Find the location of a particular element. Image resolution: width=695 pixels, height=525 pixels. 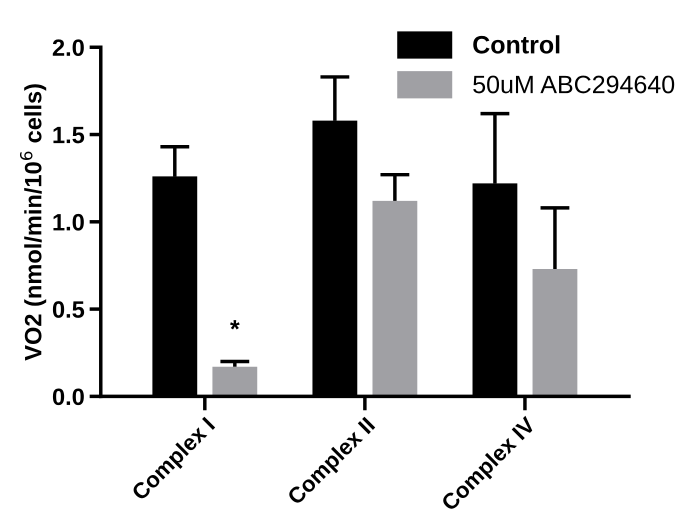

y-tick-label: 0.5 is located at coordinates (68, 309).